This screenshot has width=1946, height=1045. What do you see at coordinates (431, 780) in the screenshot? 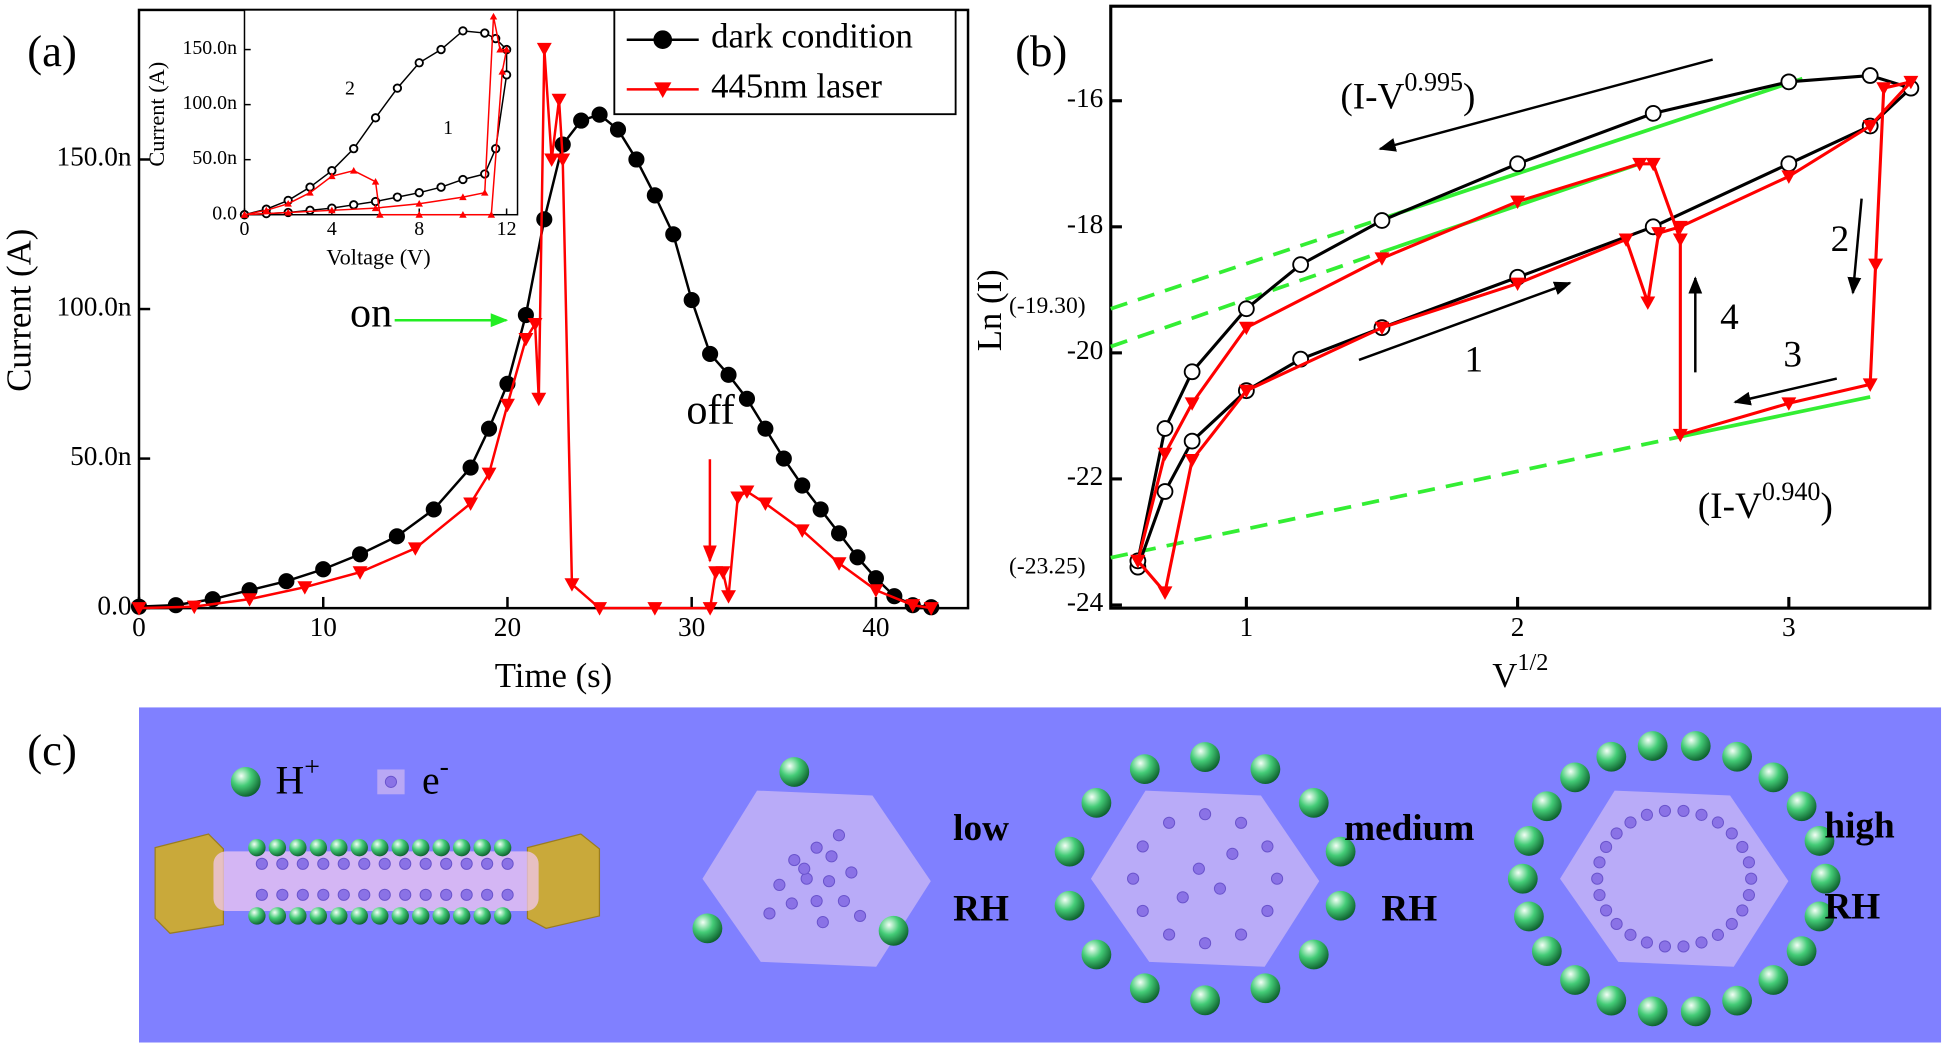
I see `legend-electron-part: e` at bounding box center [431, 780].